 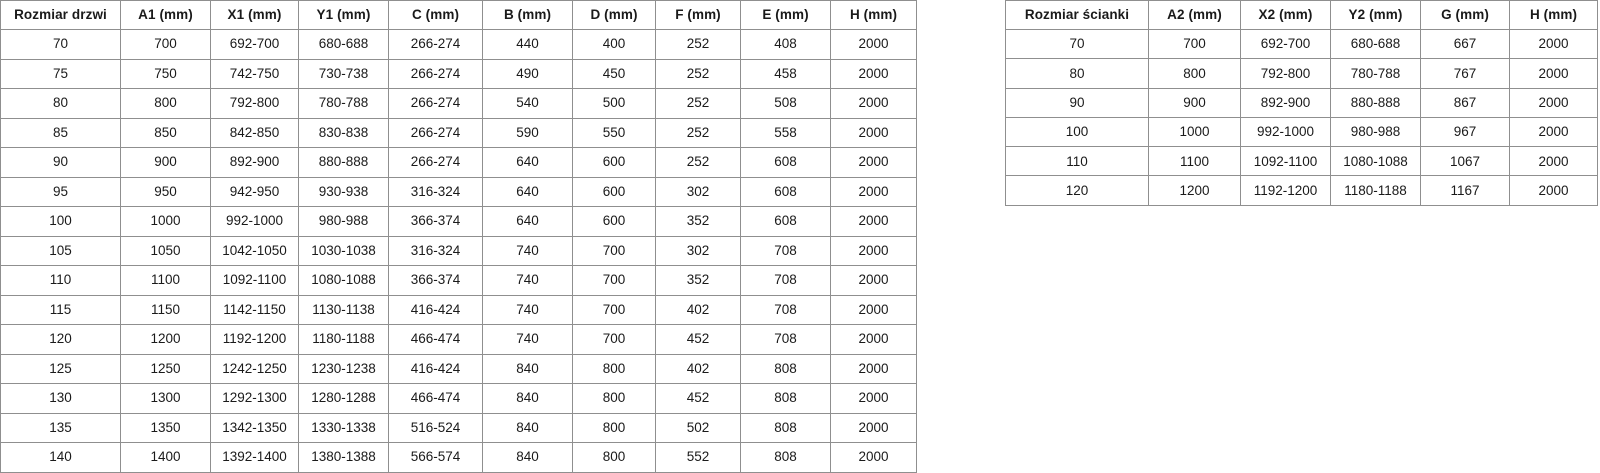 I want to click on table-row: 110 1100 1092-1100 1080-1088 1067 2000, so click(x=1301, y=161).